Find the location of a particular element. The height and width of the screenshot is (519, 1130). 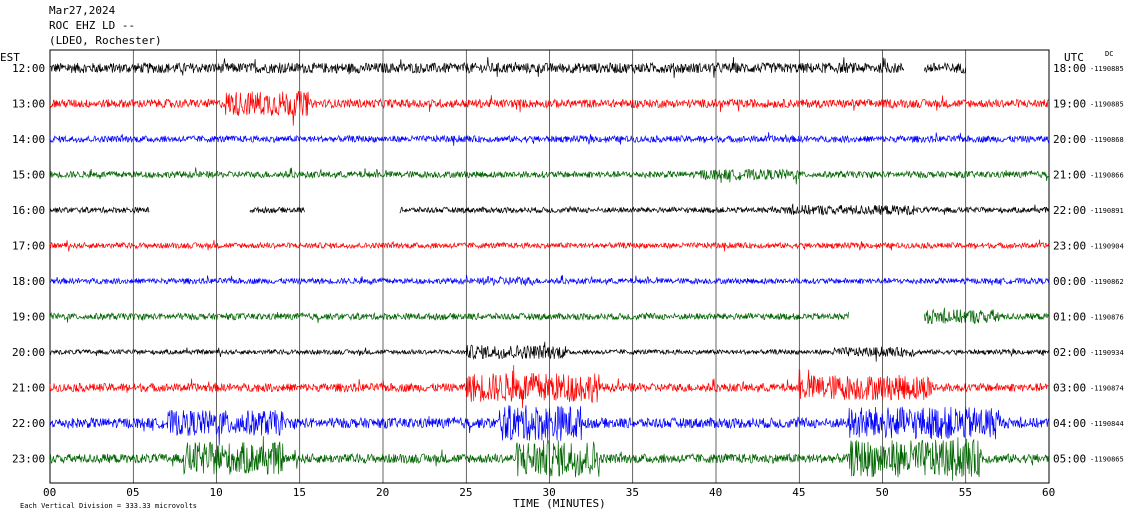

utc-hour-label: 20:00 is located at coordinates (1069, 139).